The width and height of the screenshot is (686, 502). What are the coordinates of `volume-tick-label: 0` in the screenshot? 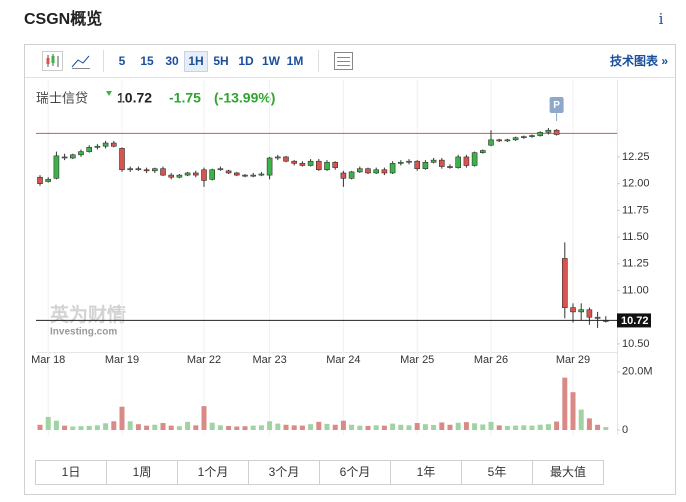 It's located at (625, 430).